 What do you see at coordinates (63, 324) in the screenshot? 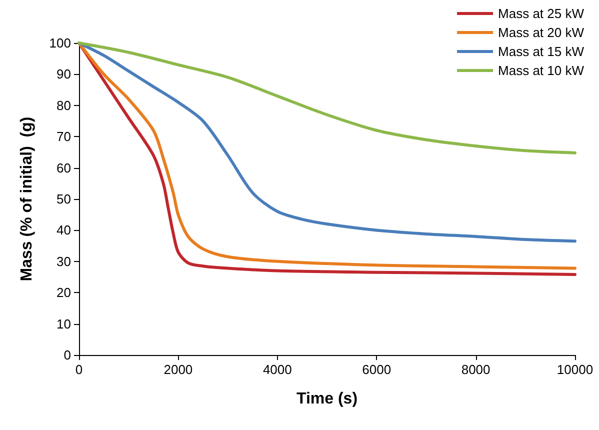
I see `y-tick-label: 10` at bounding box center [63, 324].